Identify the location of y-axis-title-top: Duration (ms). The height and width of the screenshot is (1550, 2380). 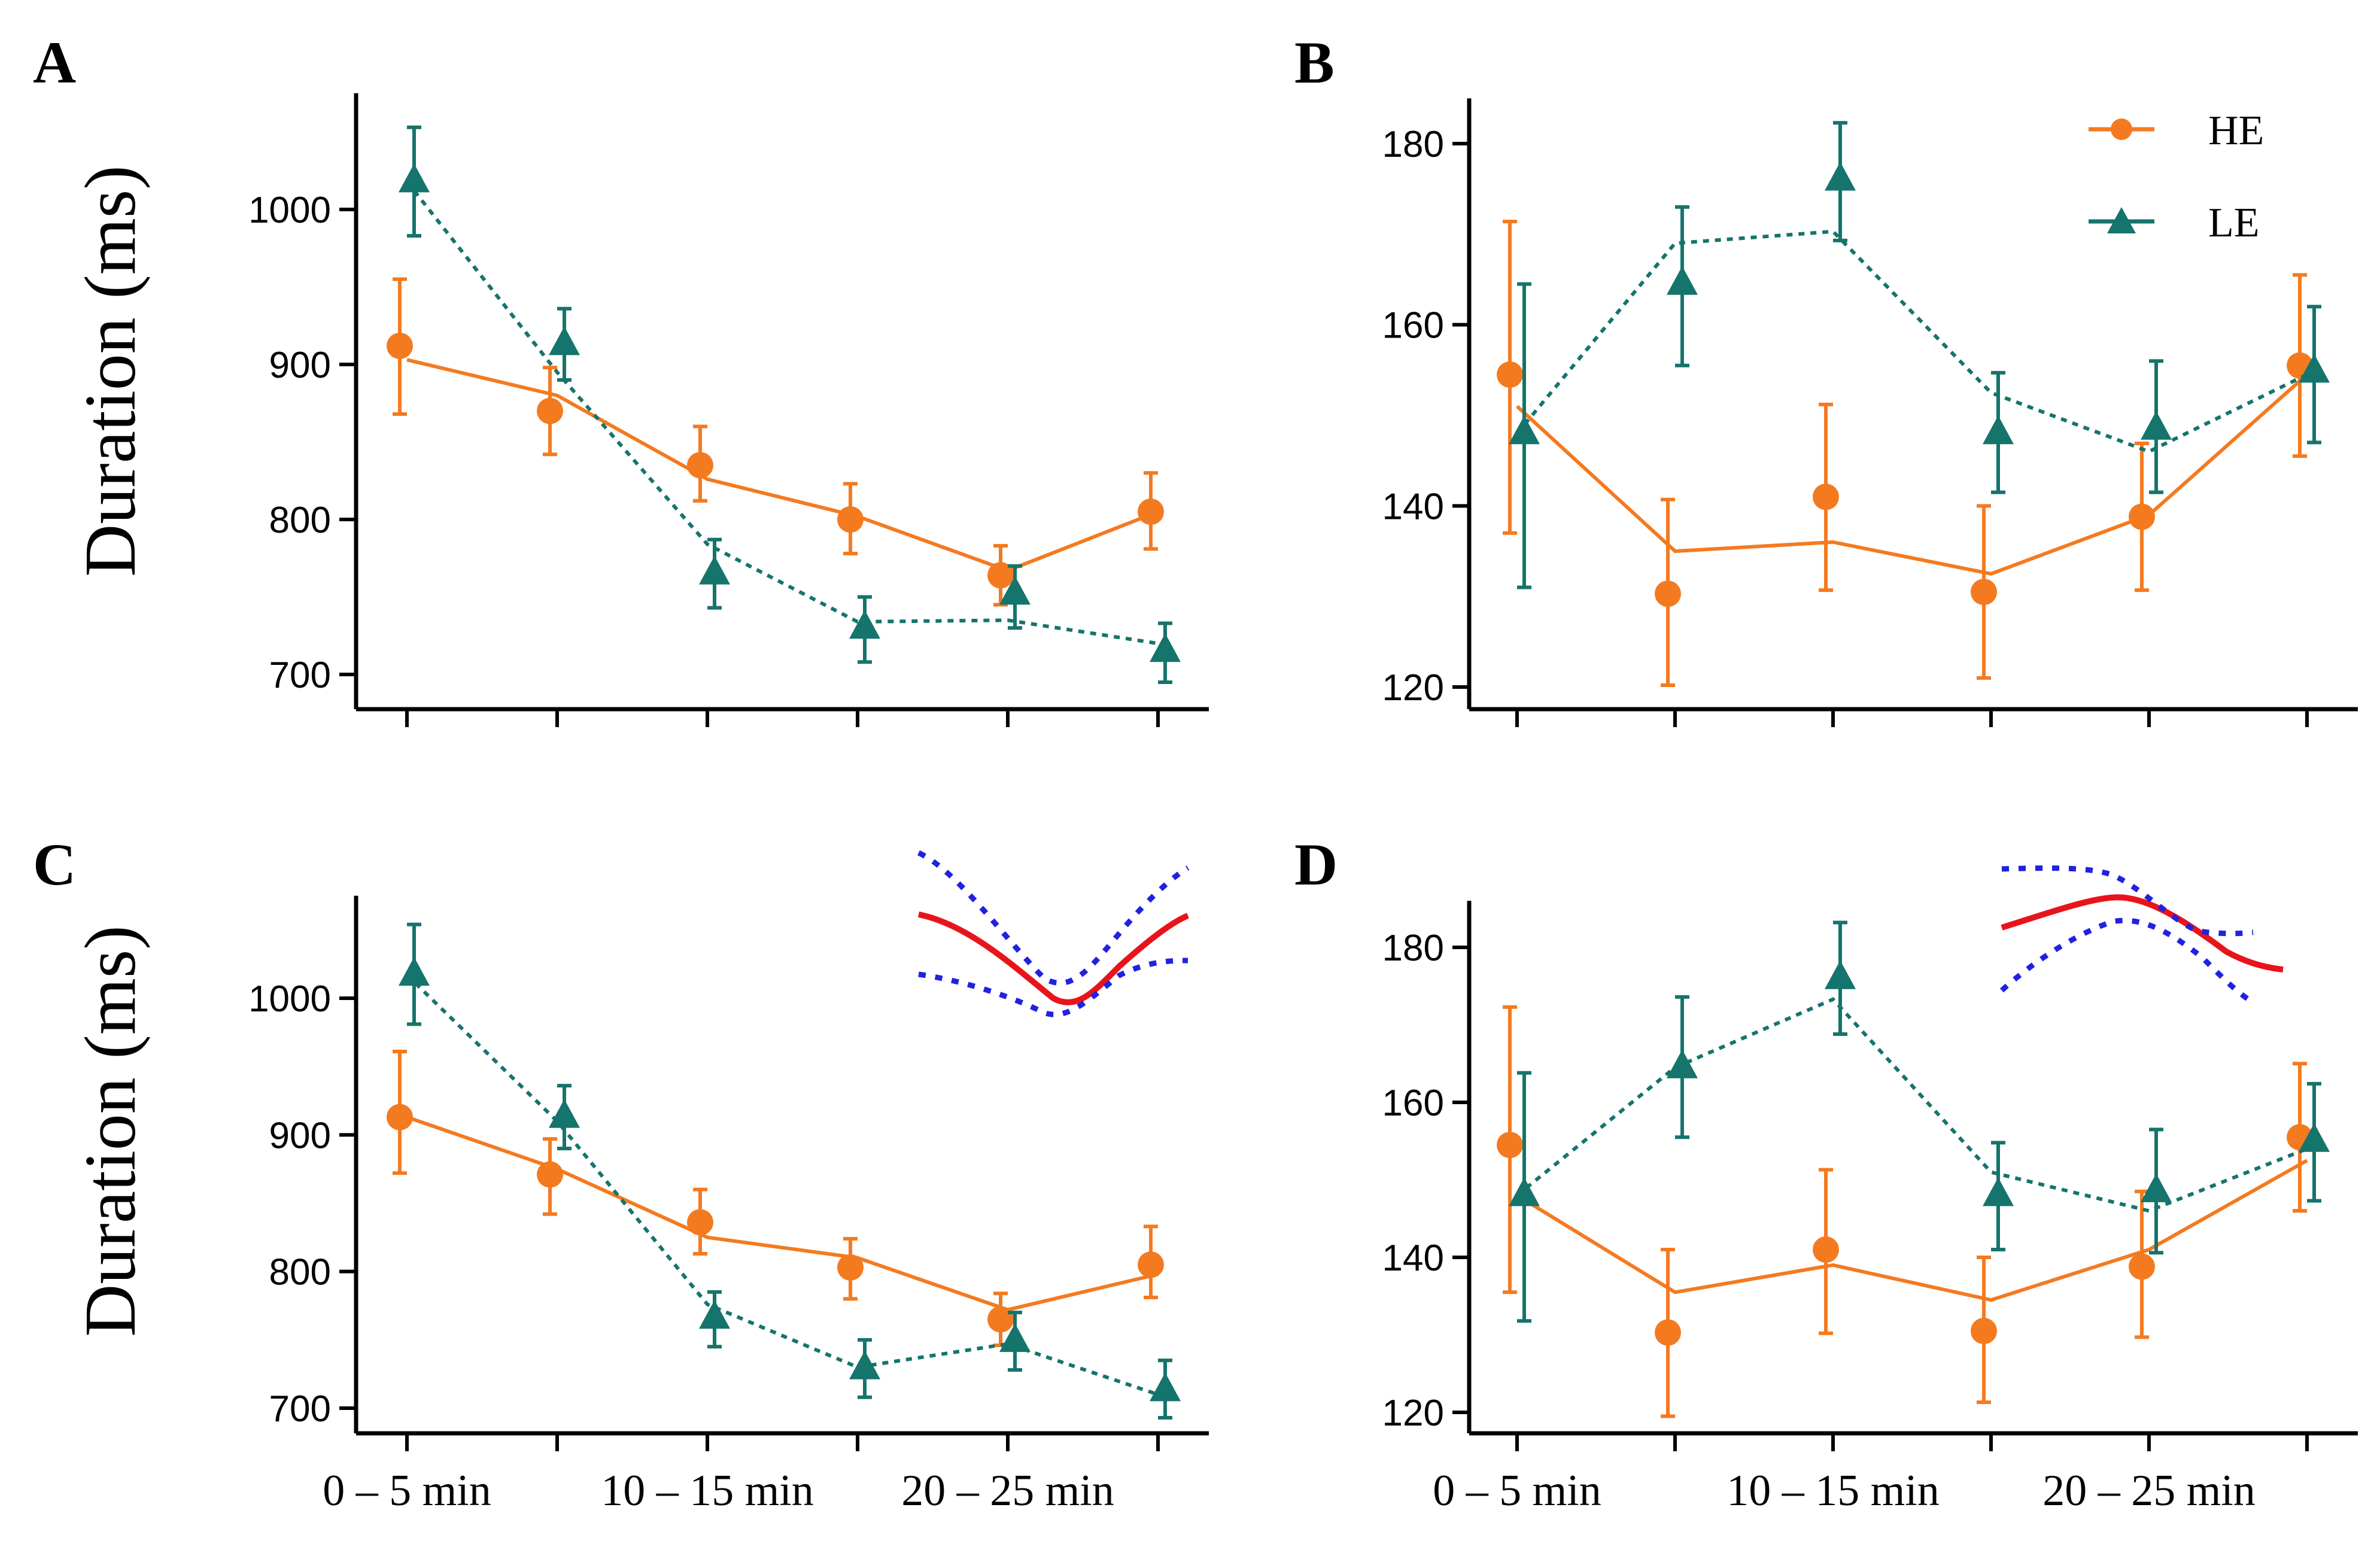
(110, 371).